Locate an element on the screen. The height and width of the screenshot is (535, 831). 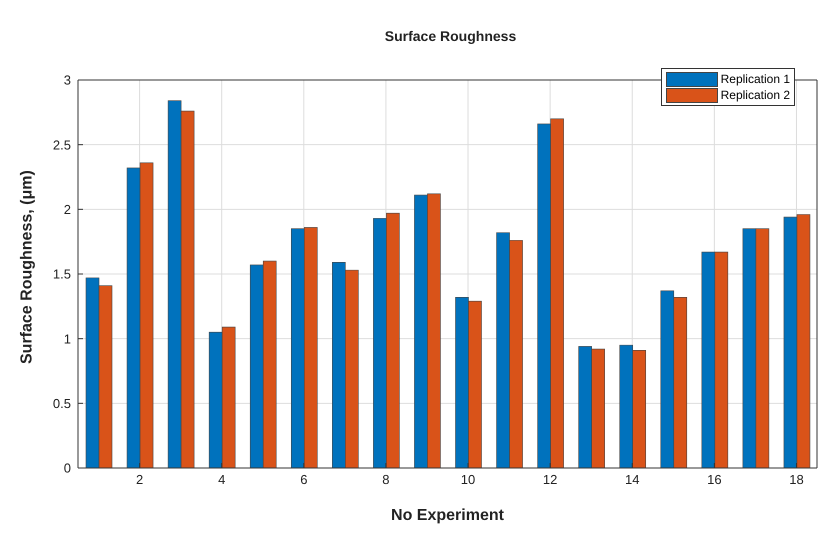
x-tick-label: 10 is located at coordinates (468, 480).